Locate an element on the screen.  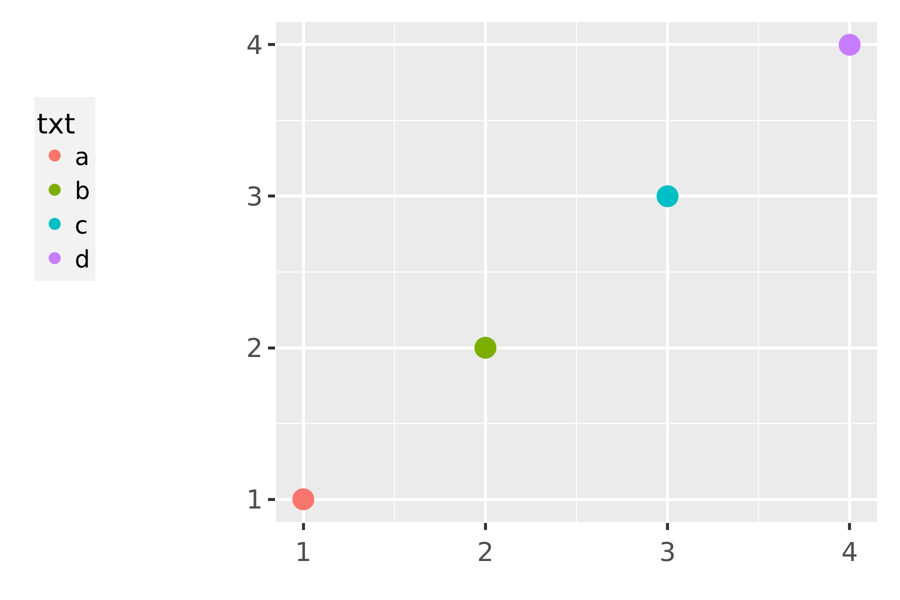
legend-label: b is located at coordinates (82, 191).